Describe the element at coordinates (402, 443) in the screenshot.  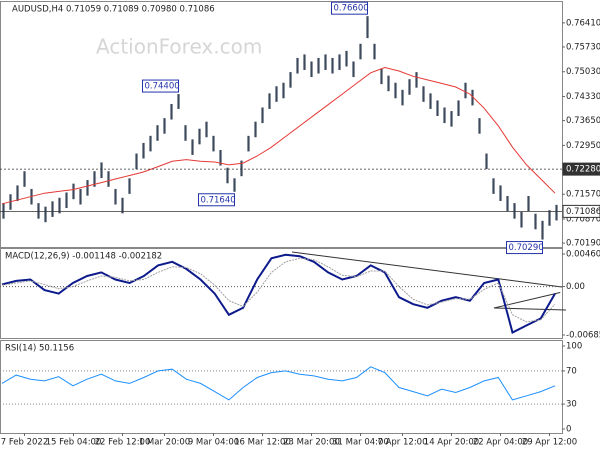
I see `x-tick-label: 7 Apr 12:00` at that location.